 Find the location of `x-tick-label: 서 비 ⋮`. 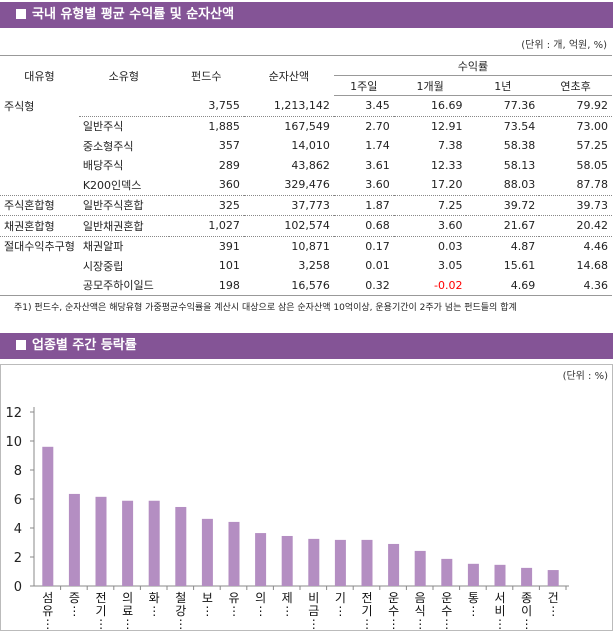

x-tick-label: 서 비 ⋮ is located at coordinates (500, 610).